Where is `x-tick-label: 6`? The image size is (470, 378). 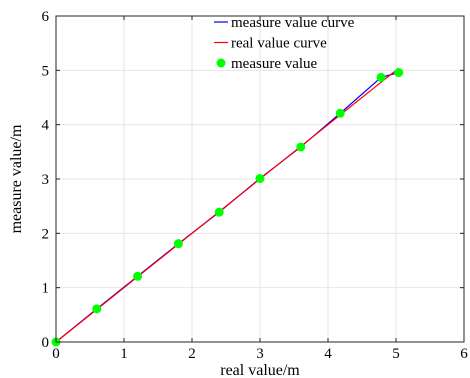 x-tick-label: 6 is located at coordinates (464, 354).